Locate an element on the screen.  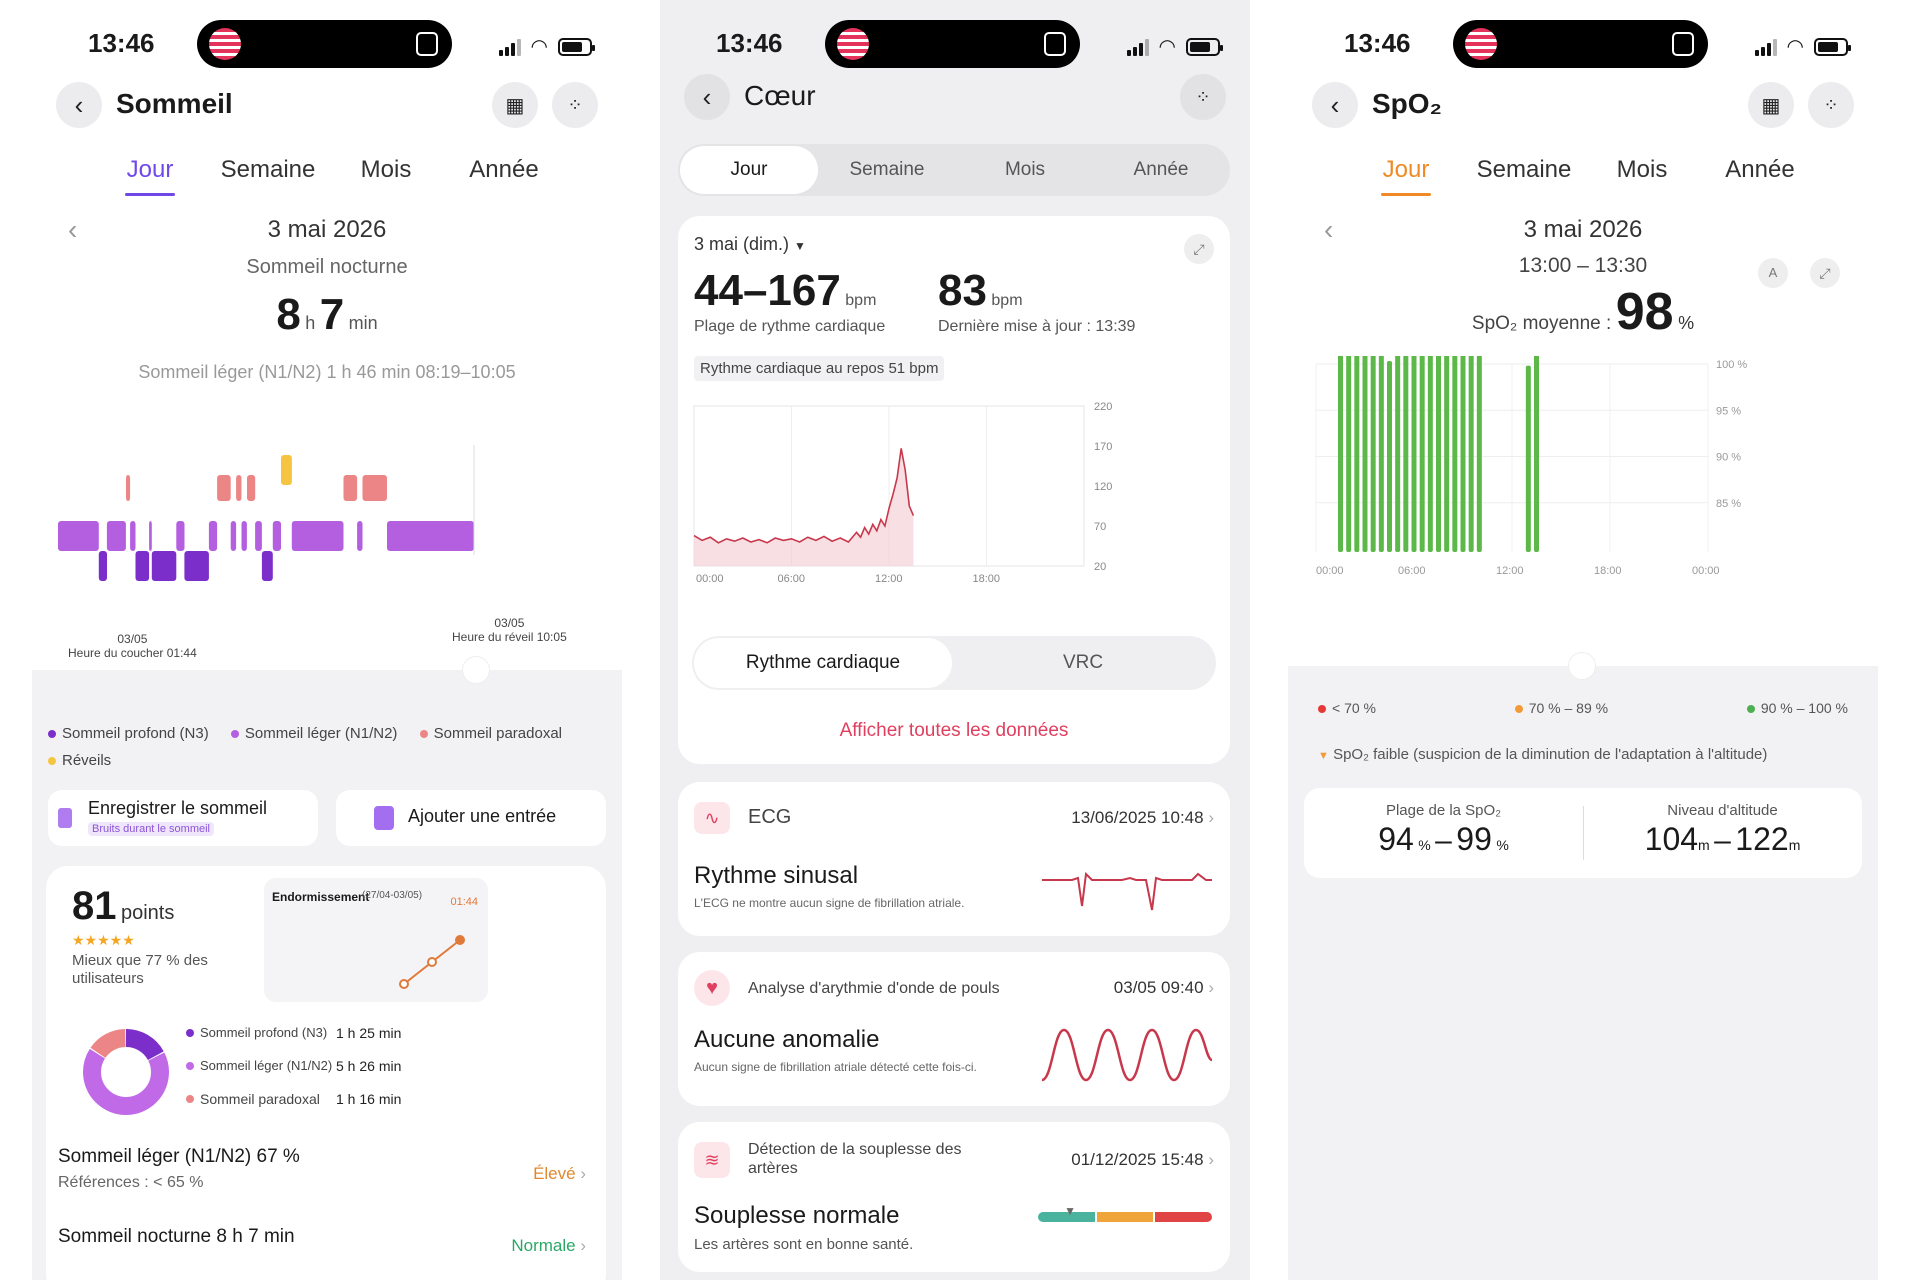
wifi-icon: ◠ is located at coordinates (1167, 47).